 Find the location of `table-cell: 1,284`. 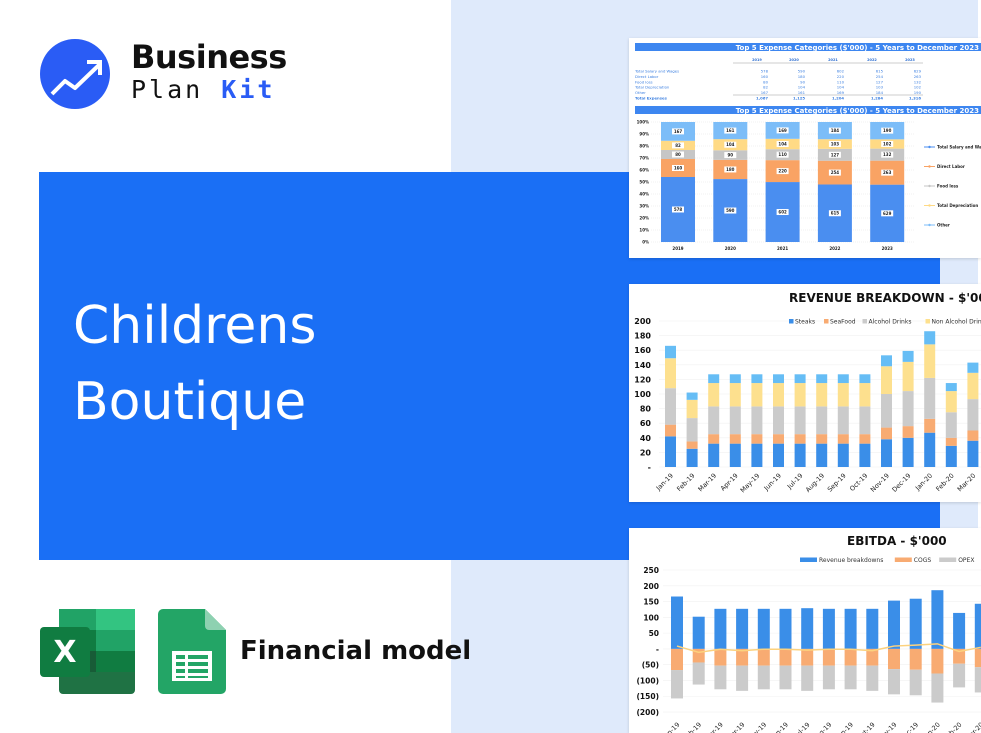

table-cell: 1,284 is located at coordinates (877, 98).